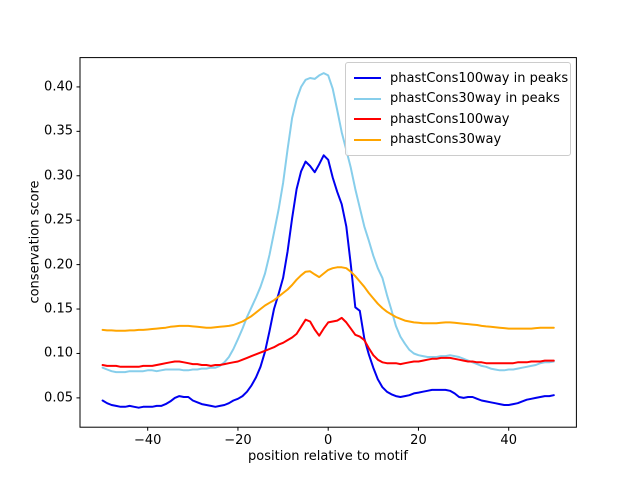 This screenshot has width=640, height=480. Describe the element at coordinates (418, 440) in the screenshot. I see `x-tick-label: 20` at that location.